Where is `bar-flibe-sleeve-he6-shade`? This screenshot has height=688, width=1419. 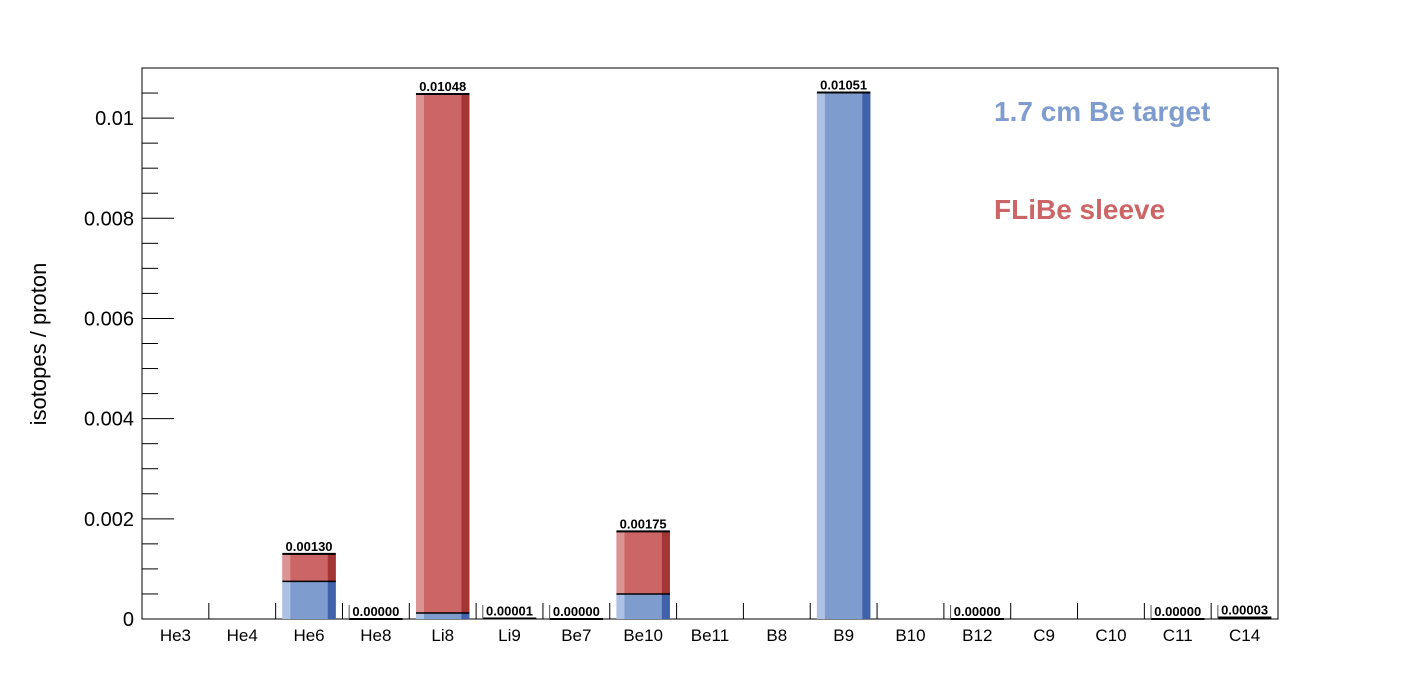 bar-flibe-sleeve-he6-shade is located at coordinates (331, 567).